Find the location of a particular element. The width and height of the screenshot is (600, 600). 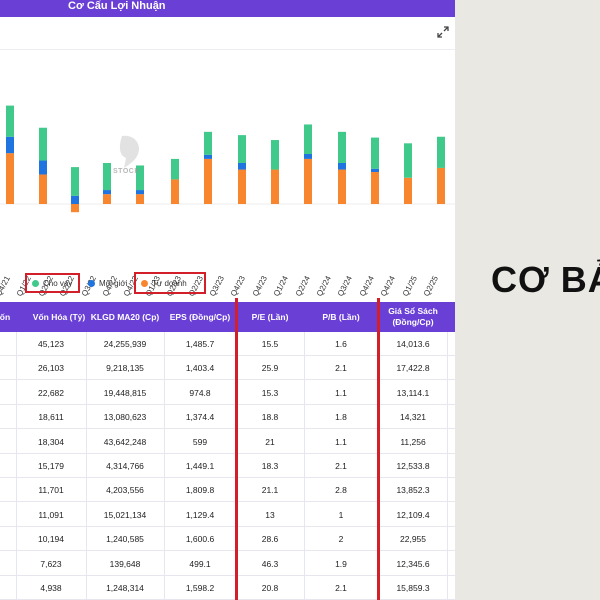

table-cell: 1 is located at coordinates (341, 514).